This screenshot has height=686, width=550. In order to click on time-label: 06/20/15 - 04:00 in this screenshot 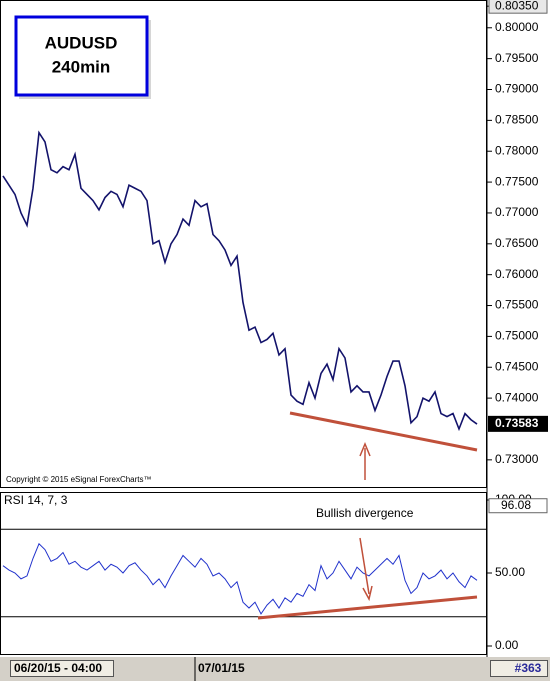, I will do `click(58, 668)`.